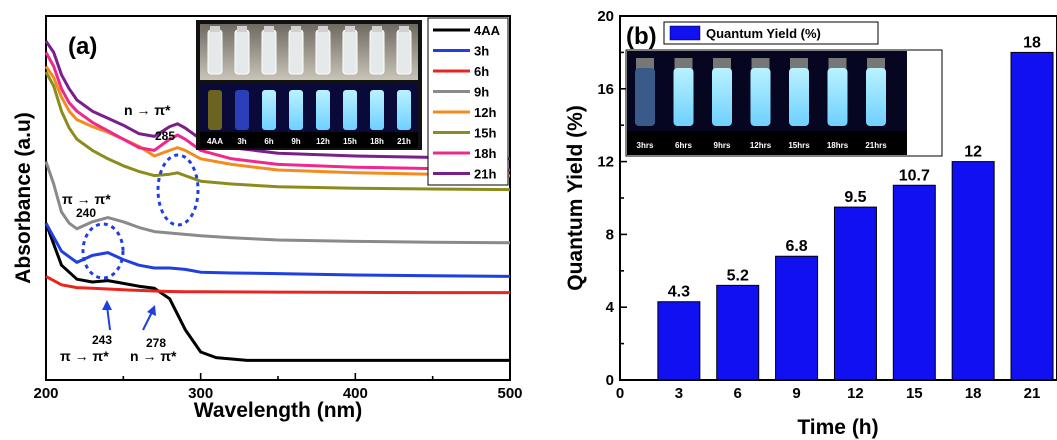 The width and height of the screenshot is (1057, 440). What do you see at coordinates (468, 101) in the screenshot?
I see `legend-box` at bounding box center [468, 101].